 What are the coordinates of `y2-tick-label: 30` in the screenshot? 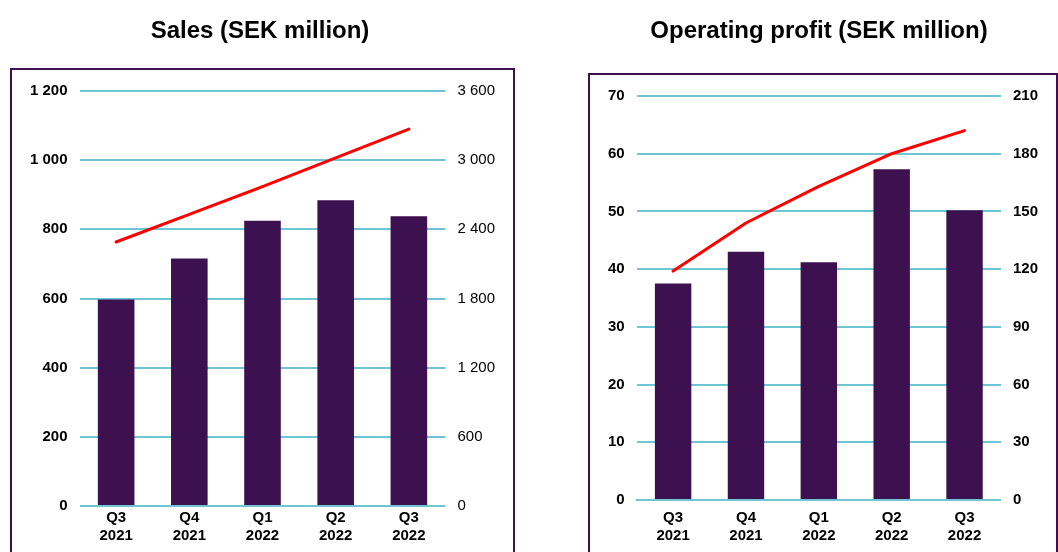 It's located at (1021, 441).